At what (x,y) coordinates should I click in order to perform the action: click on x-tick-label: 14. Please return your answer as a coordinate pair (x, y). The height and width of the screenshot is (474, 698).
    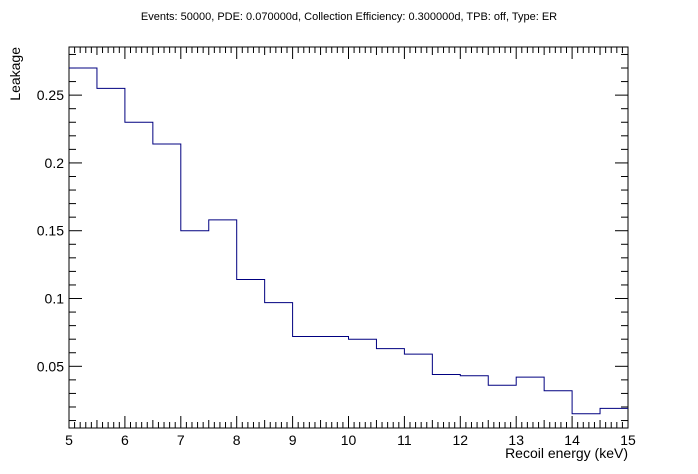
    Looking at the image, I should click on (572, 440).